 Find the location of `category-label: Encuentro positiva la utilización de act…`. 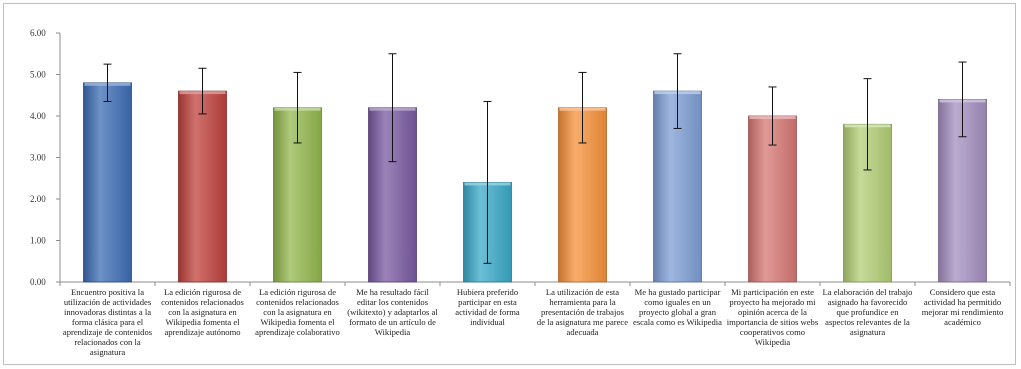

category-label: Encuentro positiva la utilización de act… is located at coordinates (107, 322).